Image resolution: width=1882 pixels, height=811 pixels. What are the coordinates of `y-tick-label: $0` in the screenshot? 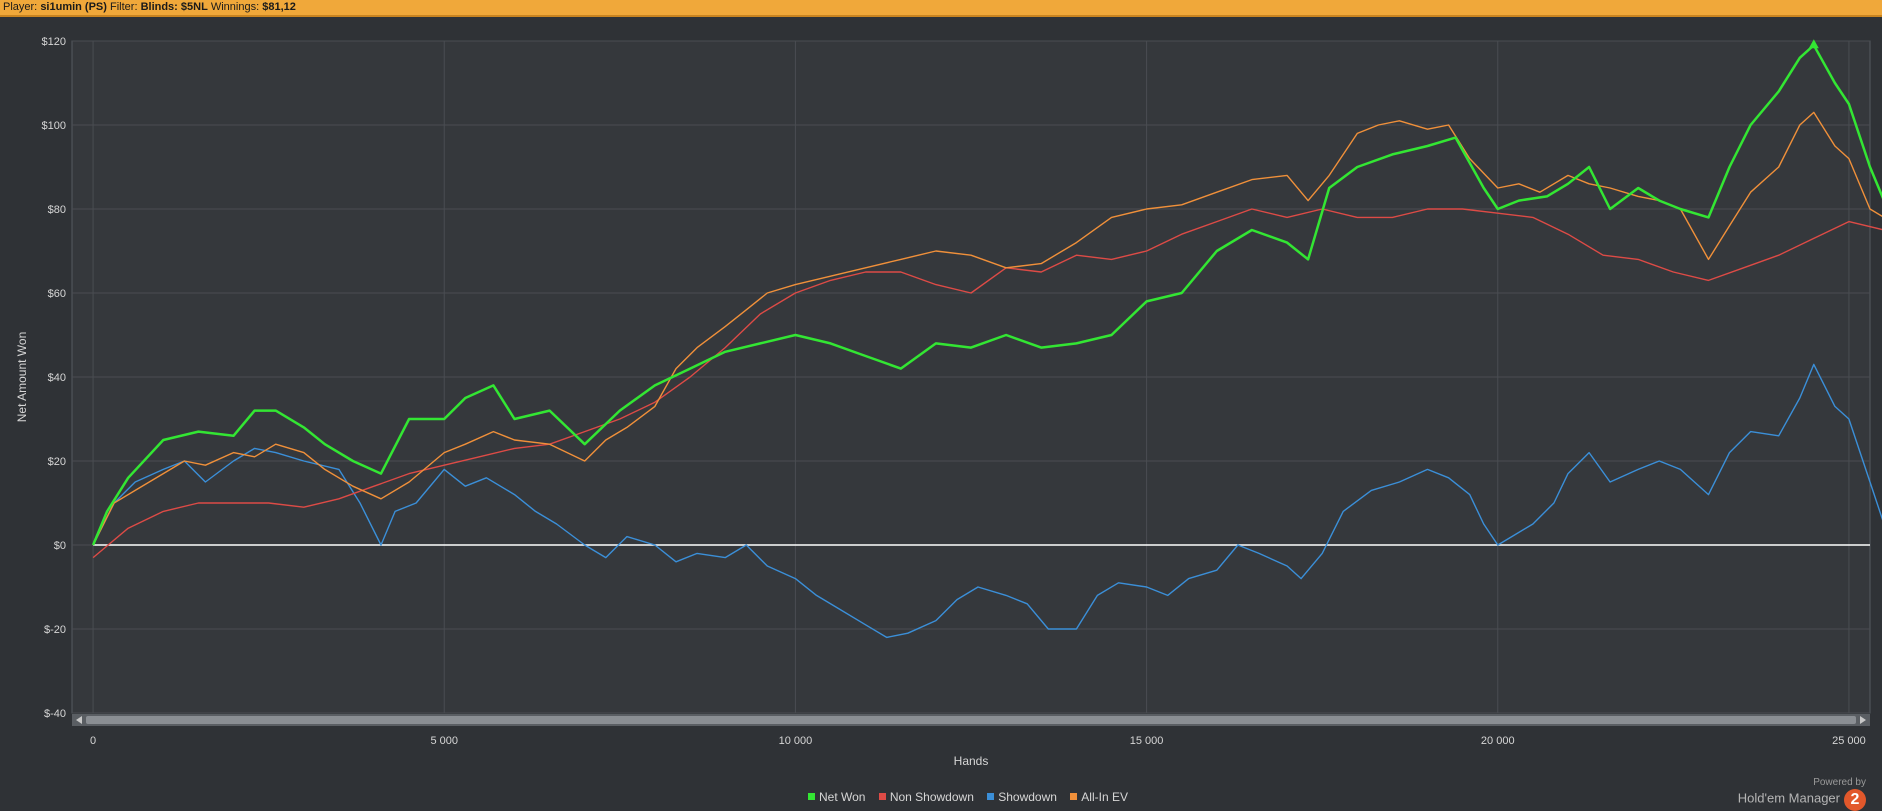 It's located at (60, 546).